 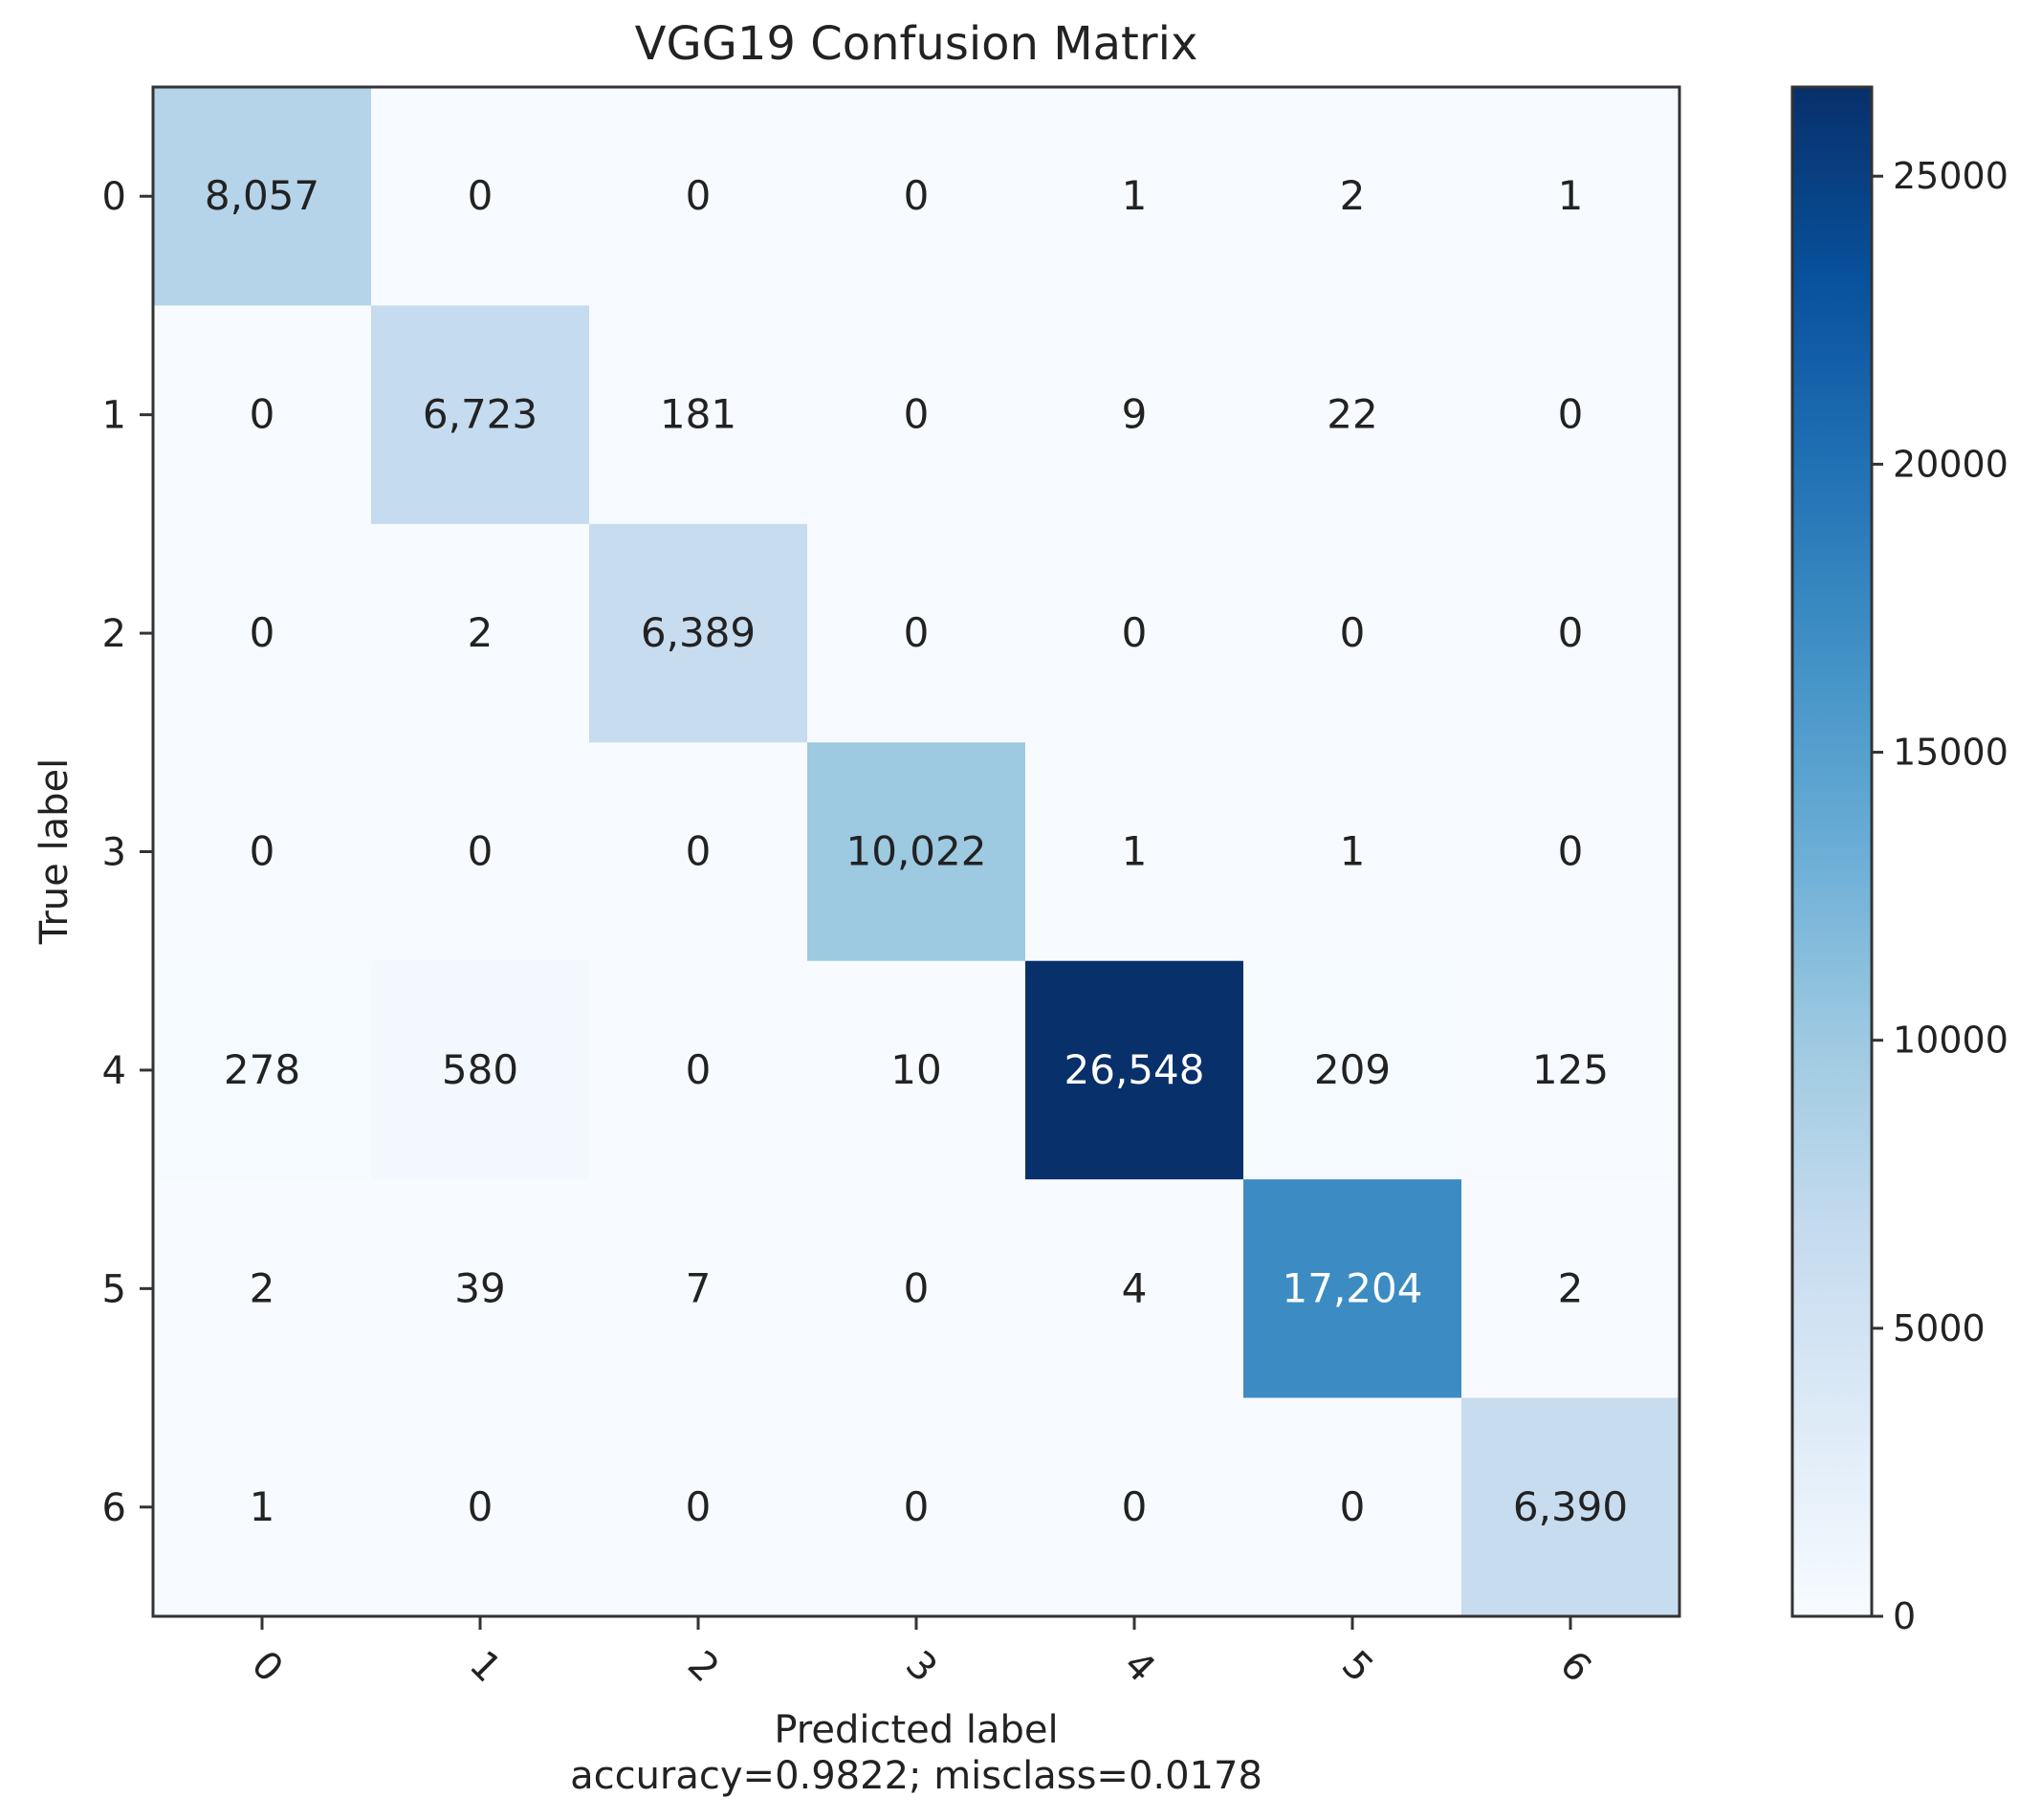 What do you see at coordinates (1904, 1616) in the screenshot?
I see `colorbar-tick-label: 0` at bounding box center [1904, 1616].